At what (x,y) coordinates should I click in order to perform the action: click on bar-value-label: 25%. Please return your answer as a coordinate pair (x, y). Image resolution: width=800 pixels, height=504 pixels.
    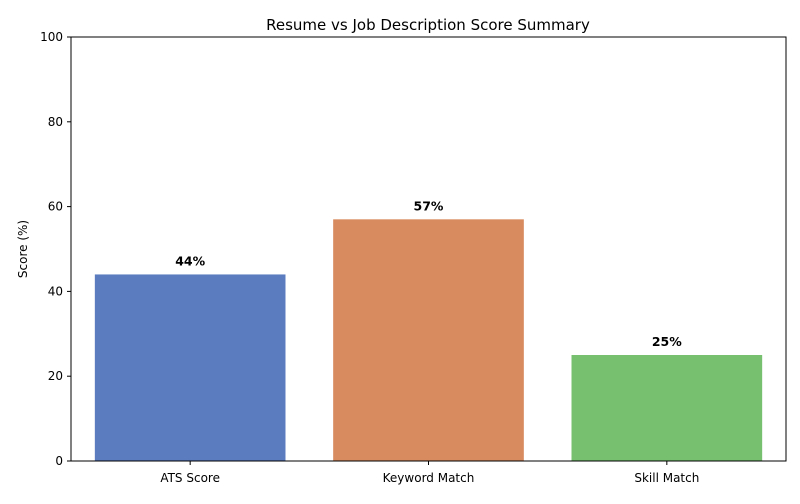
    Looking at the image, I should click on (667, 341).